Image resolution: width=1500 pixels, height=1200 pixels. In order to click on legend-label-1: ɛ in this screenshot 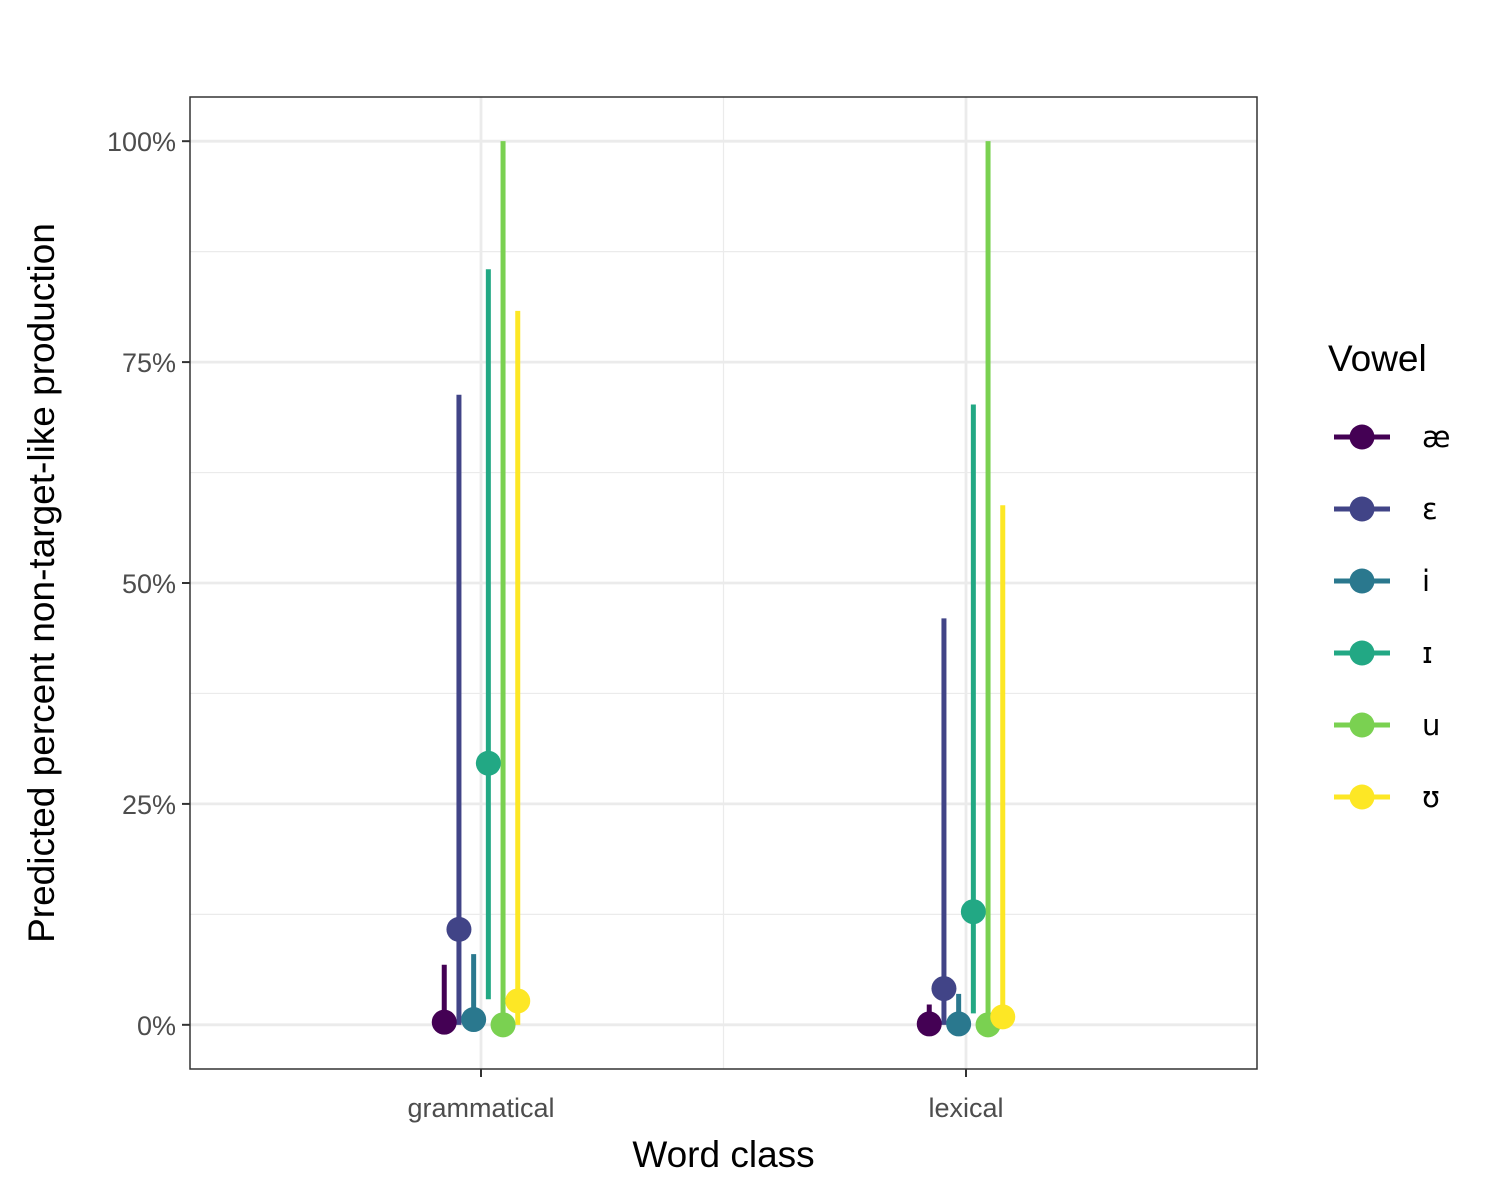, I will do `click(1430, 509)`.